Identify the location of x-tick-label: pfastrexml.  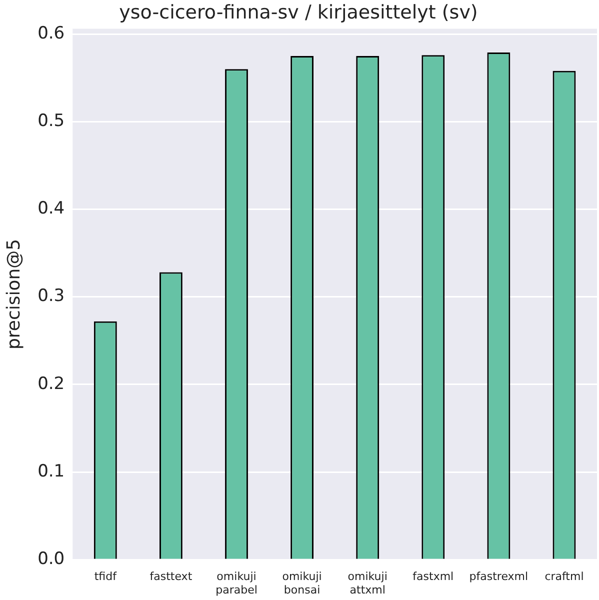
(498, 577).